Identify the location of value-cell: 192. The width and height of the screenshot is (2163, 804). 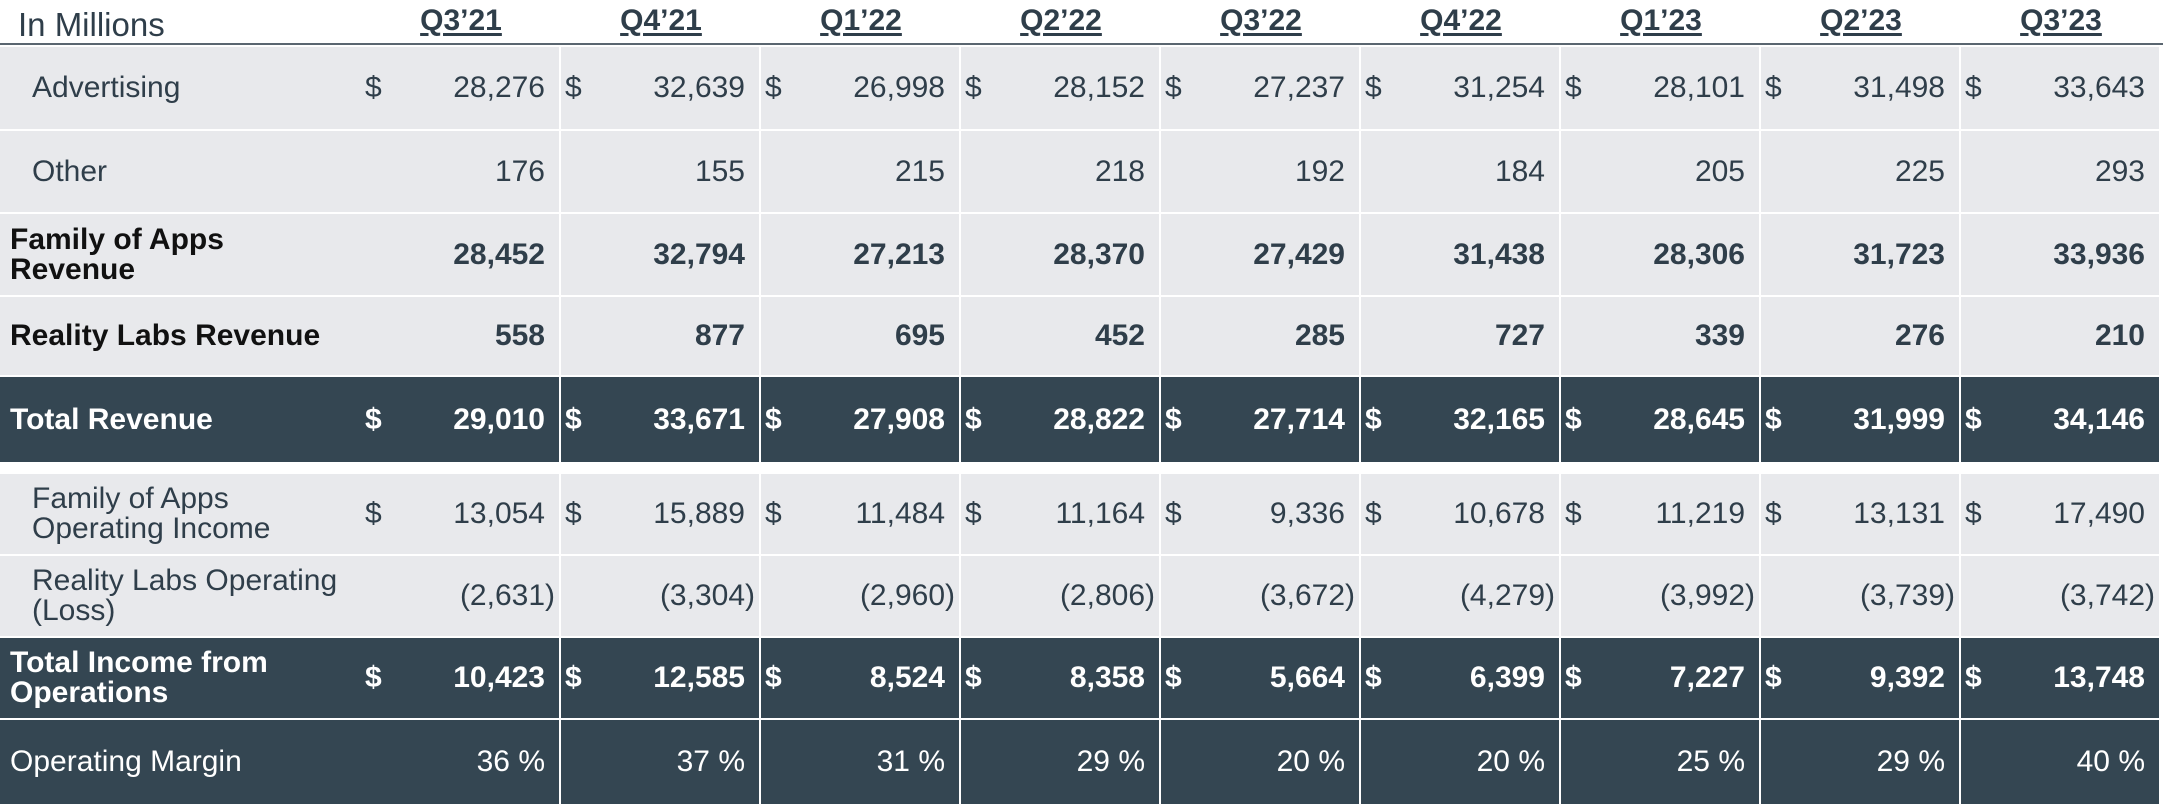
(1260, 171).